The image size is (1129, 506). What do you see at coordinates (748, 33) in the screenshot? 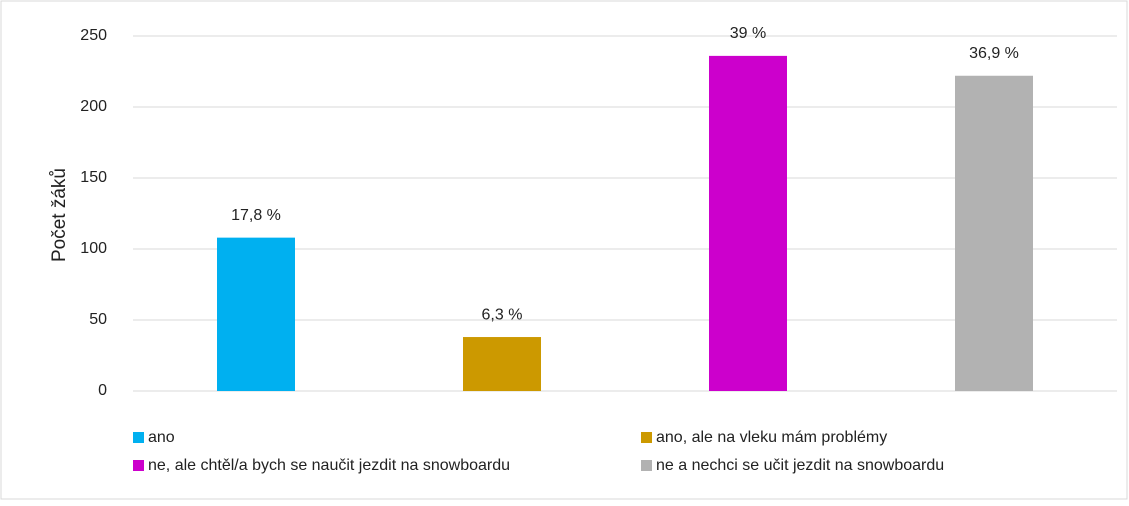
I see `data-label: 39 %` at bounding box center [748, 33].